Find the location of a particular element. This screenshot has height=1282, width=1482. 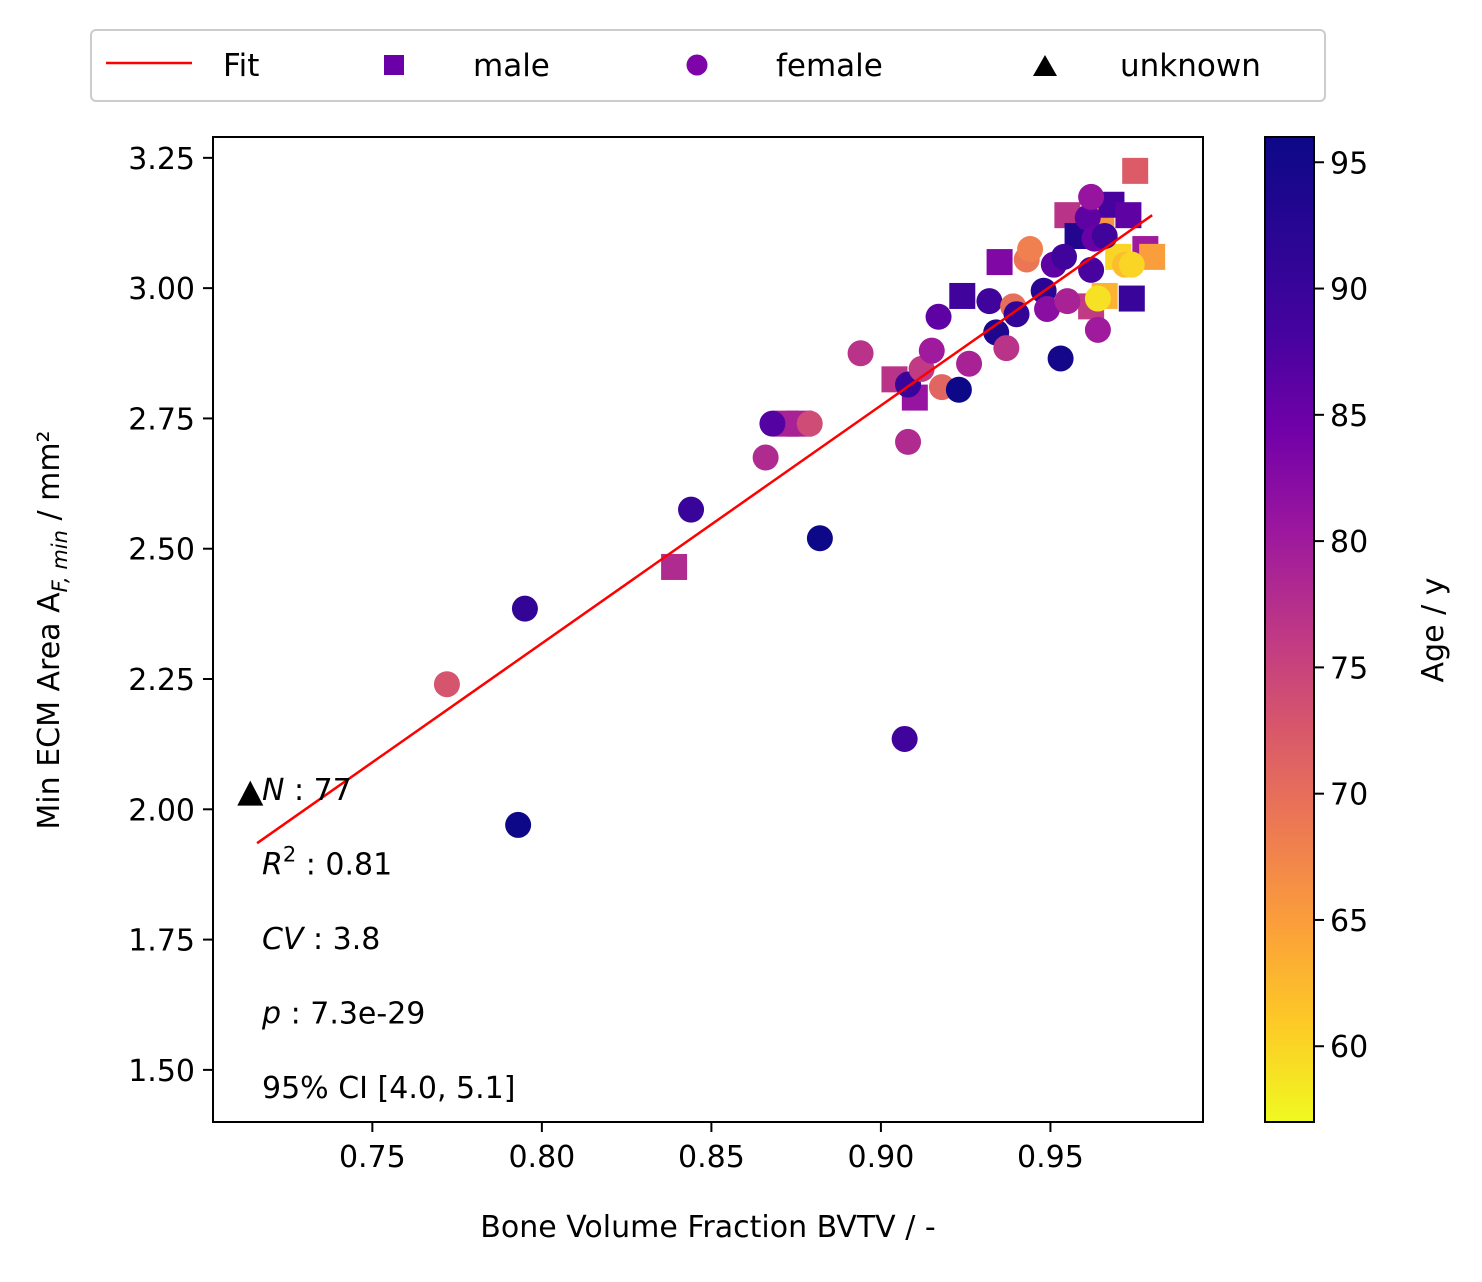

stat-line: 95% CI [4.0, 5.1] is located at coordinates (388, 1088).